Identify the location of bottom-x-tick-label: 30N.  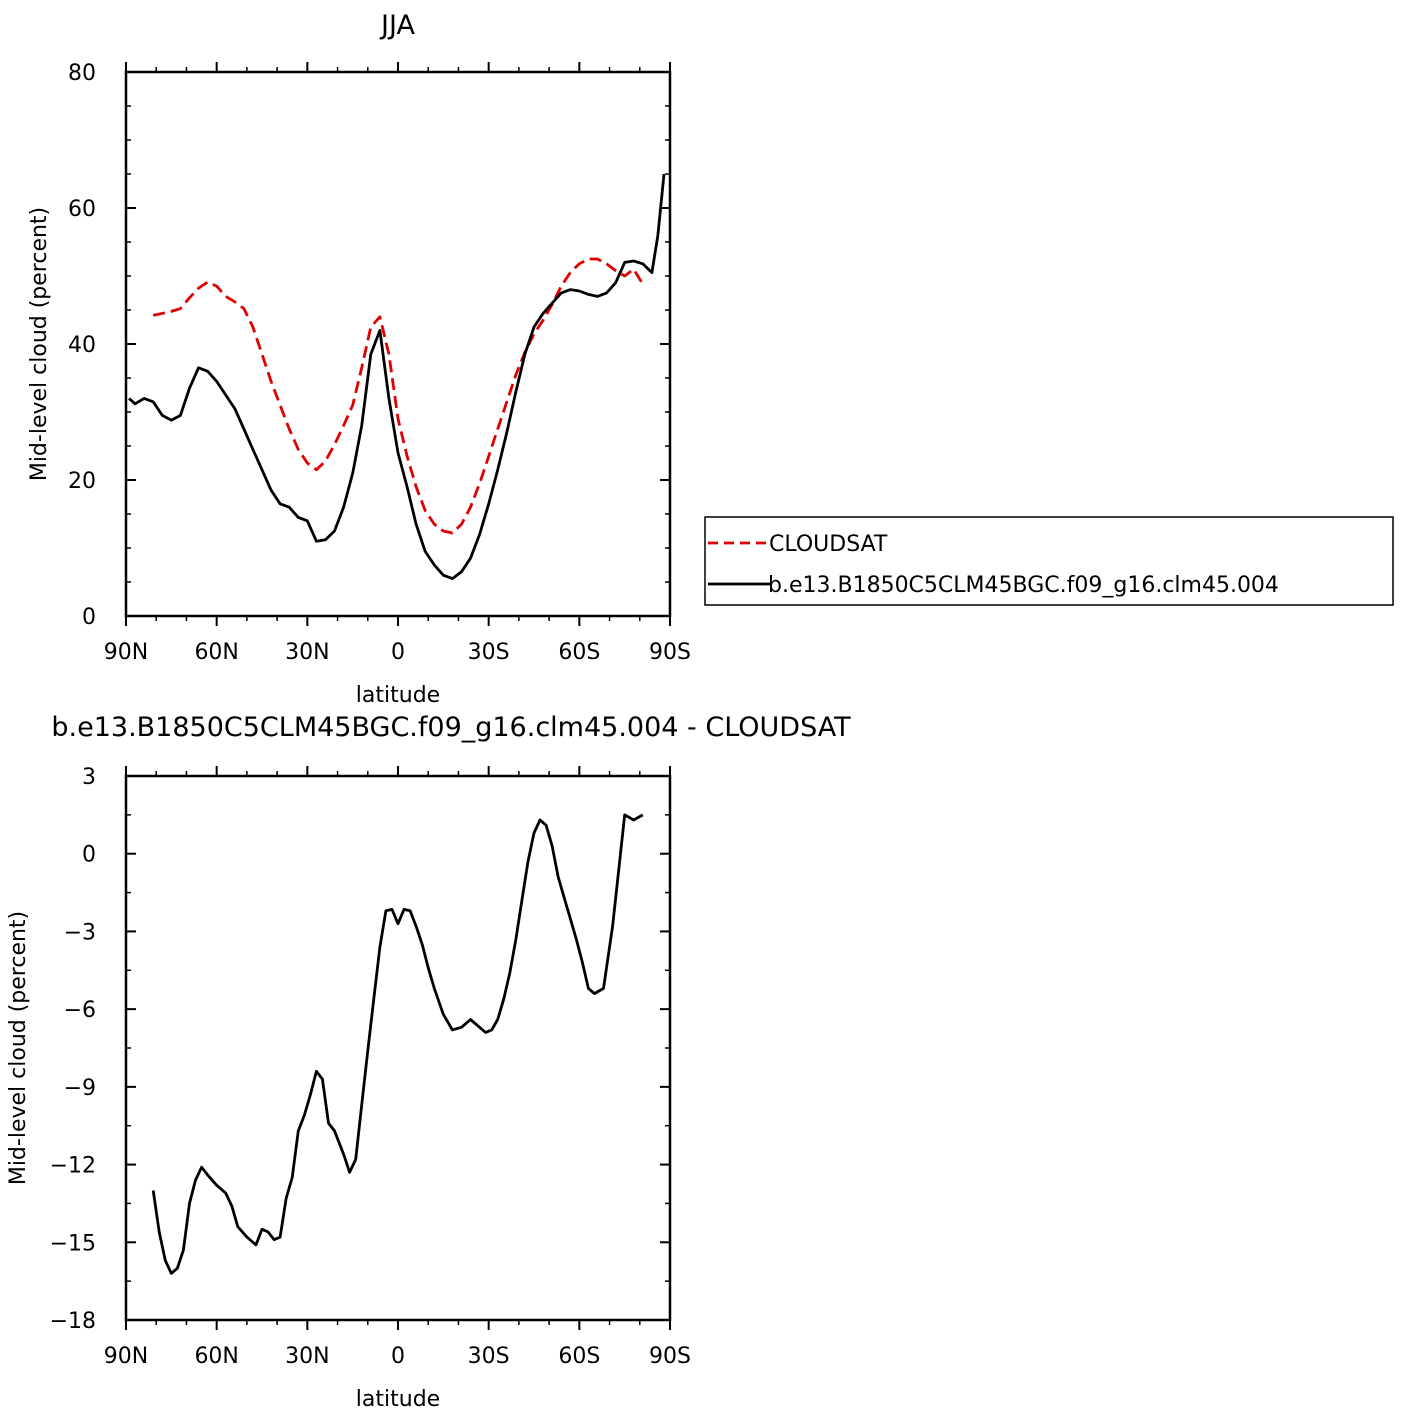
(307, 1356).